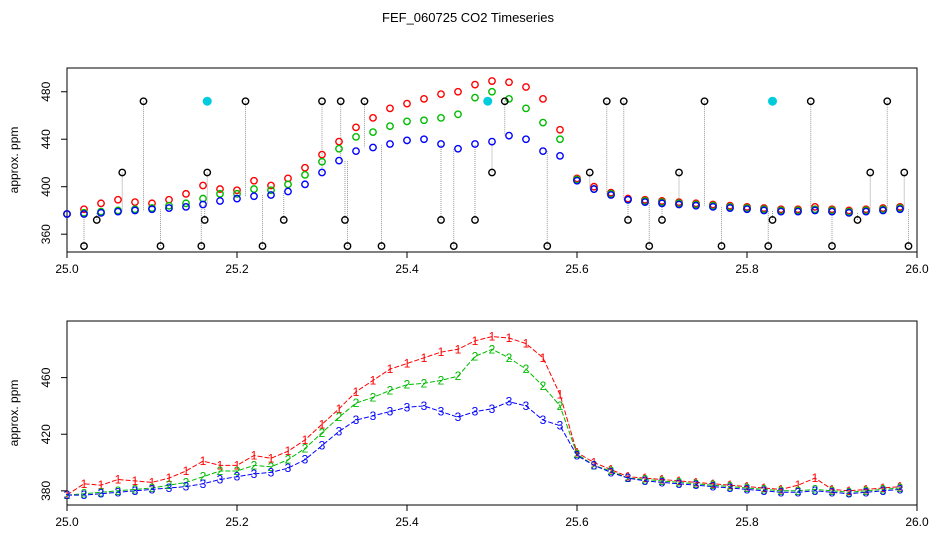 The width and height of the screenshot is (936, 540). I want to click on x-tick-label: 25.4, so click(407, 269).